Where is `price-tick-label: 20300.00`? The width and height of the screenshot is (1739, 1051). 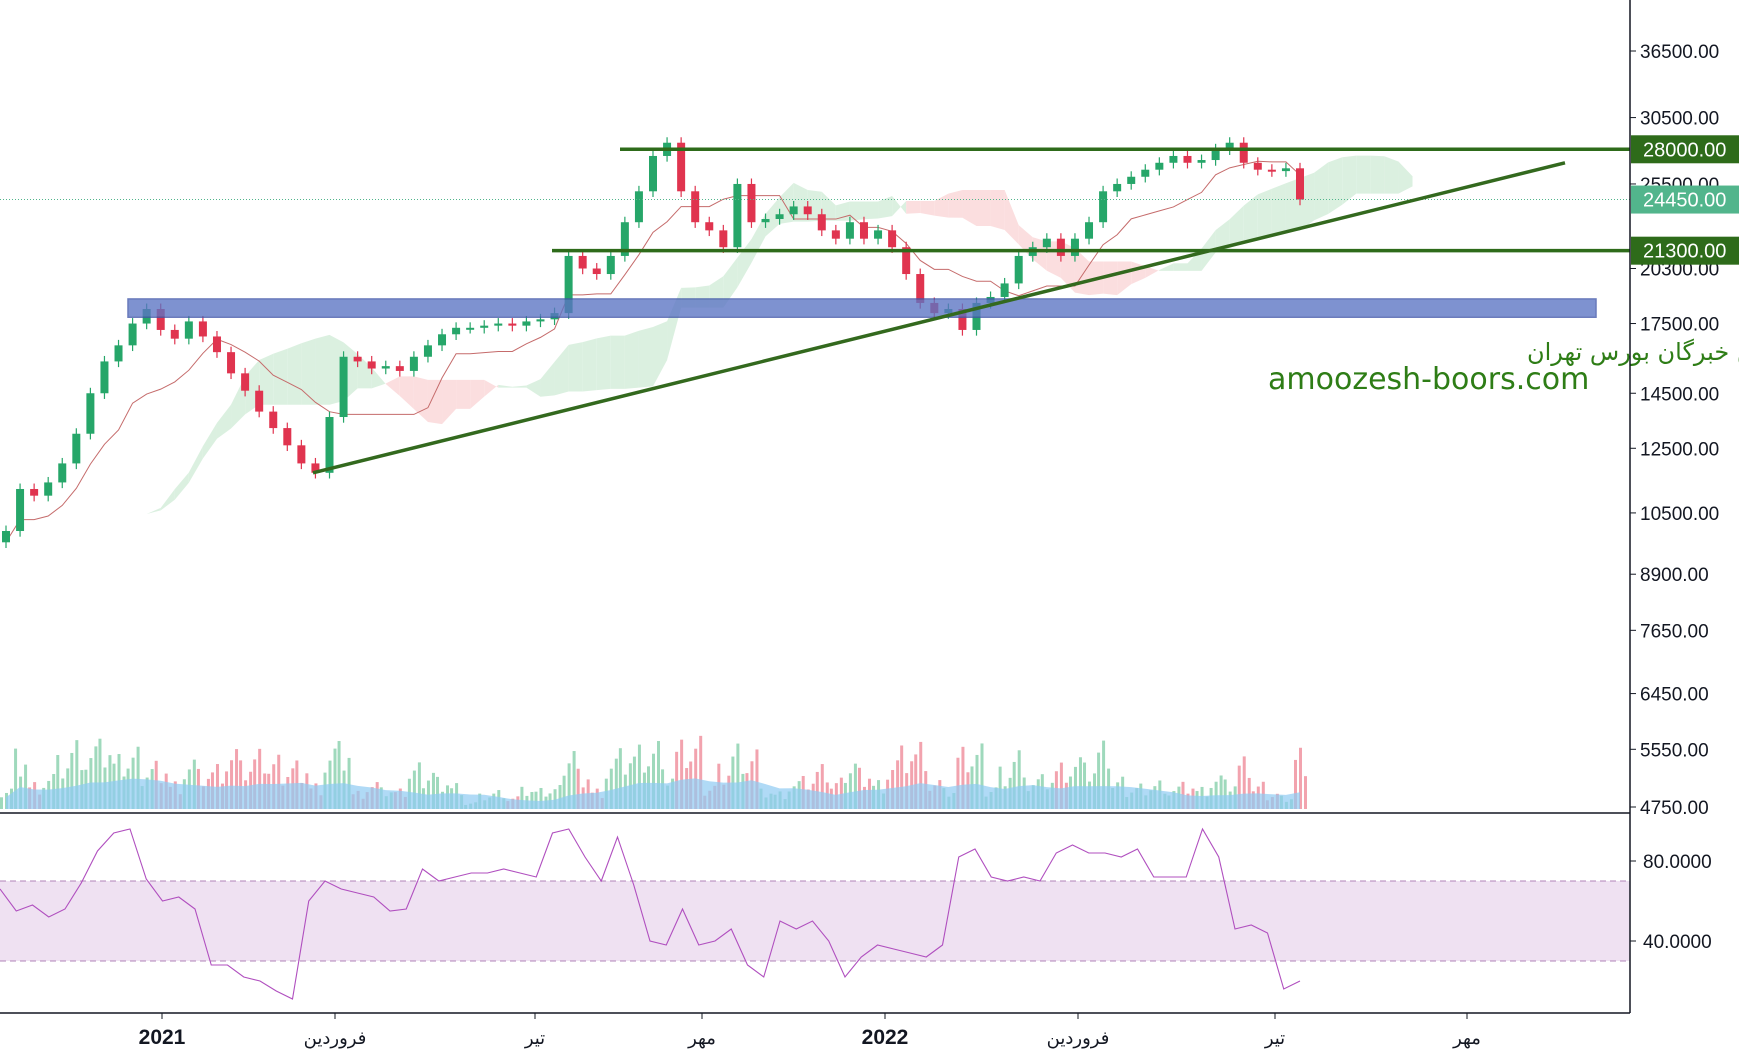
price-tick-label: 20300.00 is located at coordinates (1679, 270).